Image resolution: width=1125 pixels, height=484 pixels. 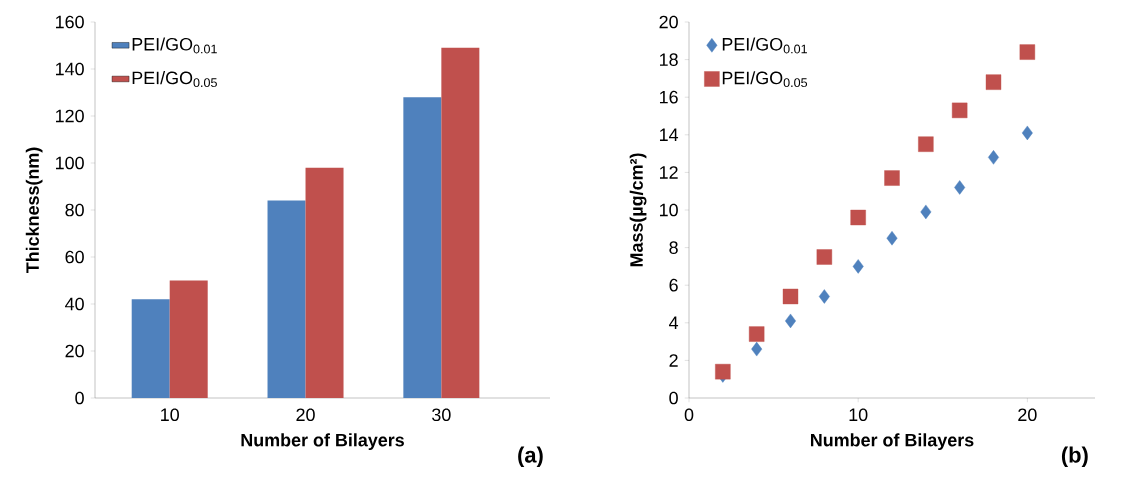 I want to click on x-tick-label: 0, so click(x=689, y=415).